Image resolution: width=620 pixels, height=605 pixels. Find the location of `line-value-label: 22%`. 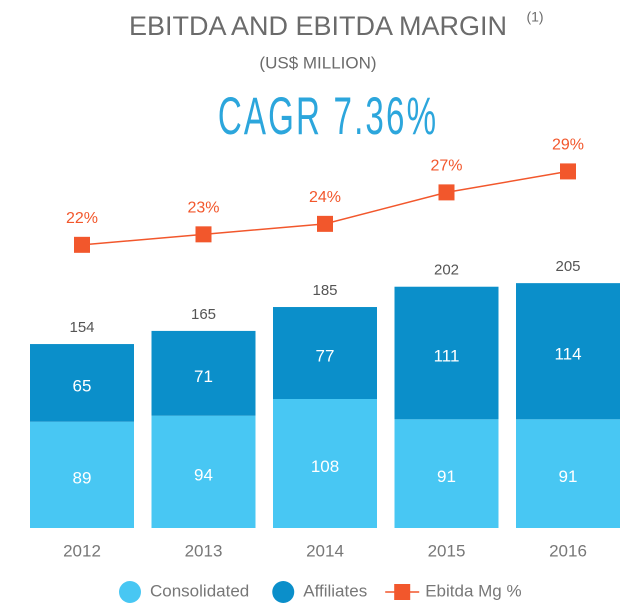

line-value-label: 22% is located at coordinates (82, 218).